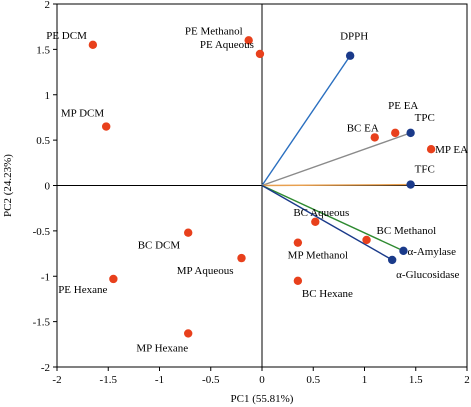 The image size is (471, 407). Describe the element at coordinates (205, 271) in the screenshot. I see `sample-label: MP Aqueous` at that location.